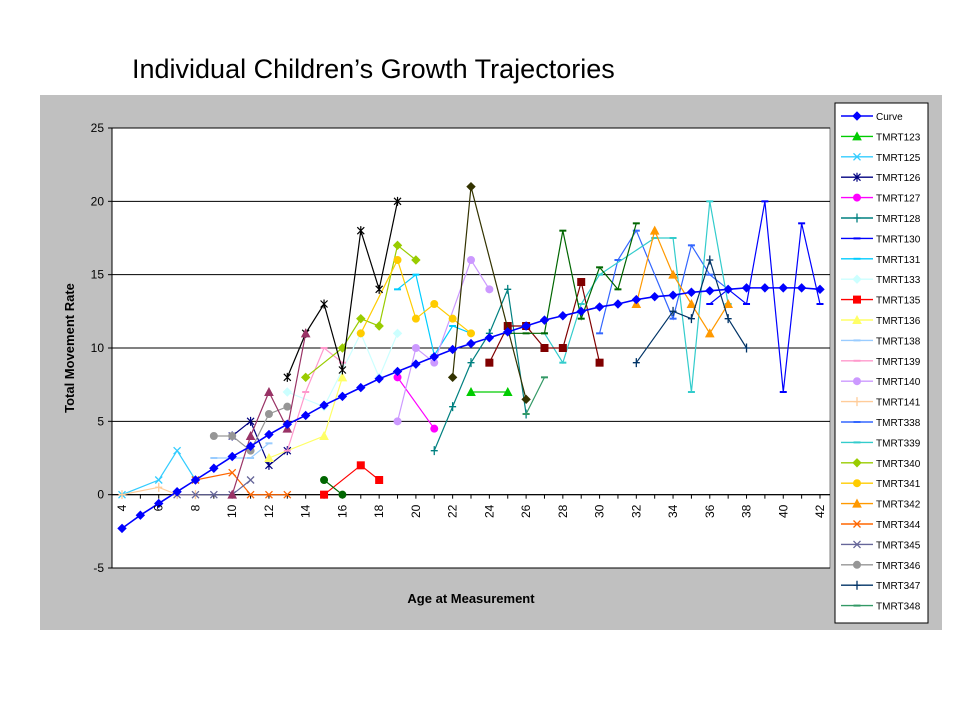 This screenshot has height=720, width=960. I want to click on series-tmrt347, so click(691, 311).